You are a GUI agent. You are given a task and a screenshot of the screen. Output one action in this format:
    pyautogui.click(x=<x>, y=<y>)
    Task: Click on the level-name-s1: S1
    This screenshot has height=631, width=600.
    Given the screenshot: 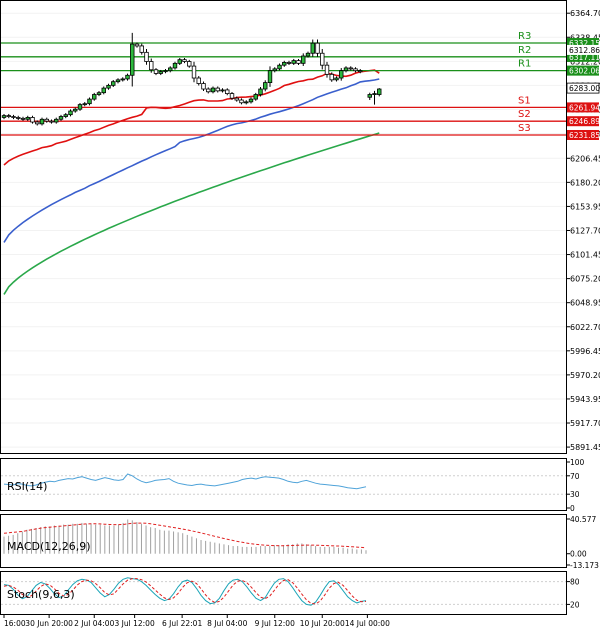 What is the action you would take?
    pyautogui.click(x=524, y=100)
    